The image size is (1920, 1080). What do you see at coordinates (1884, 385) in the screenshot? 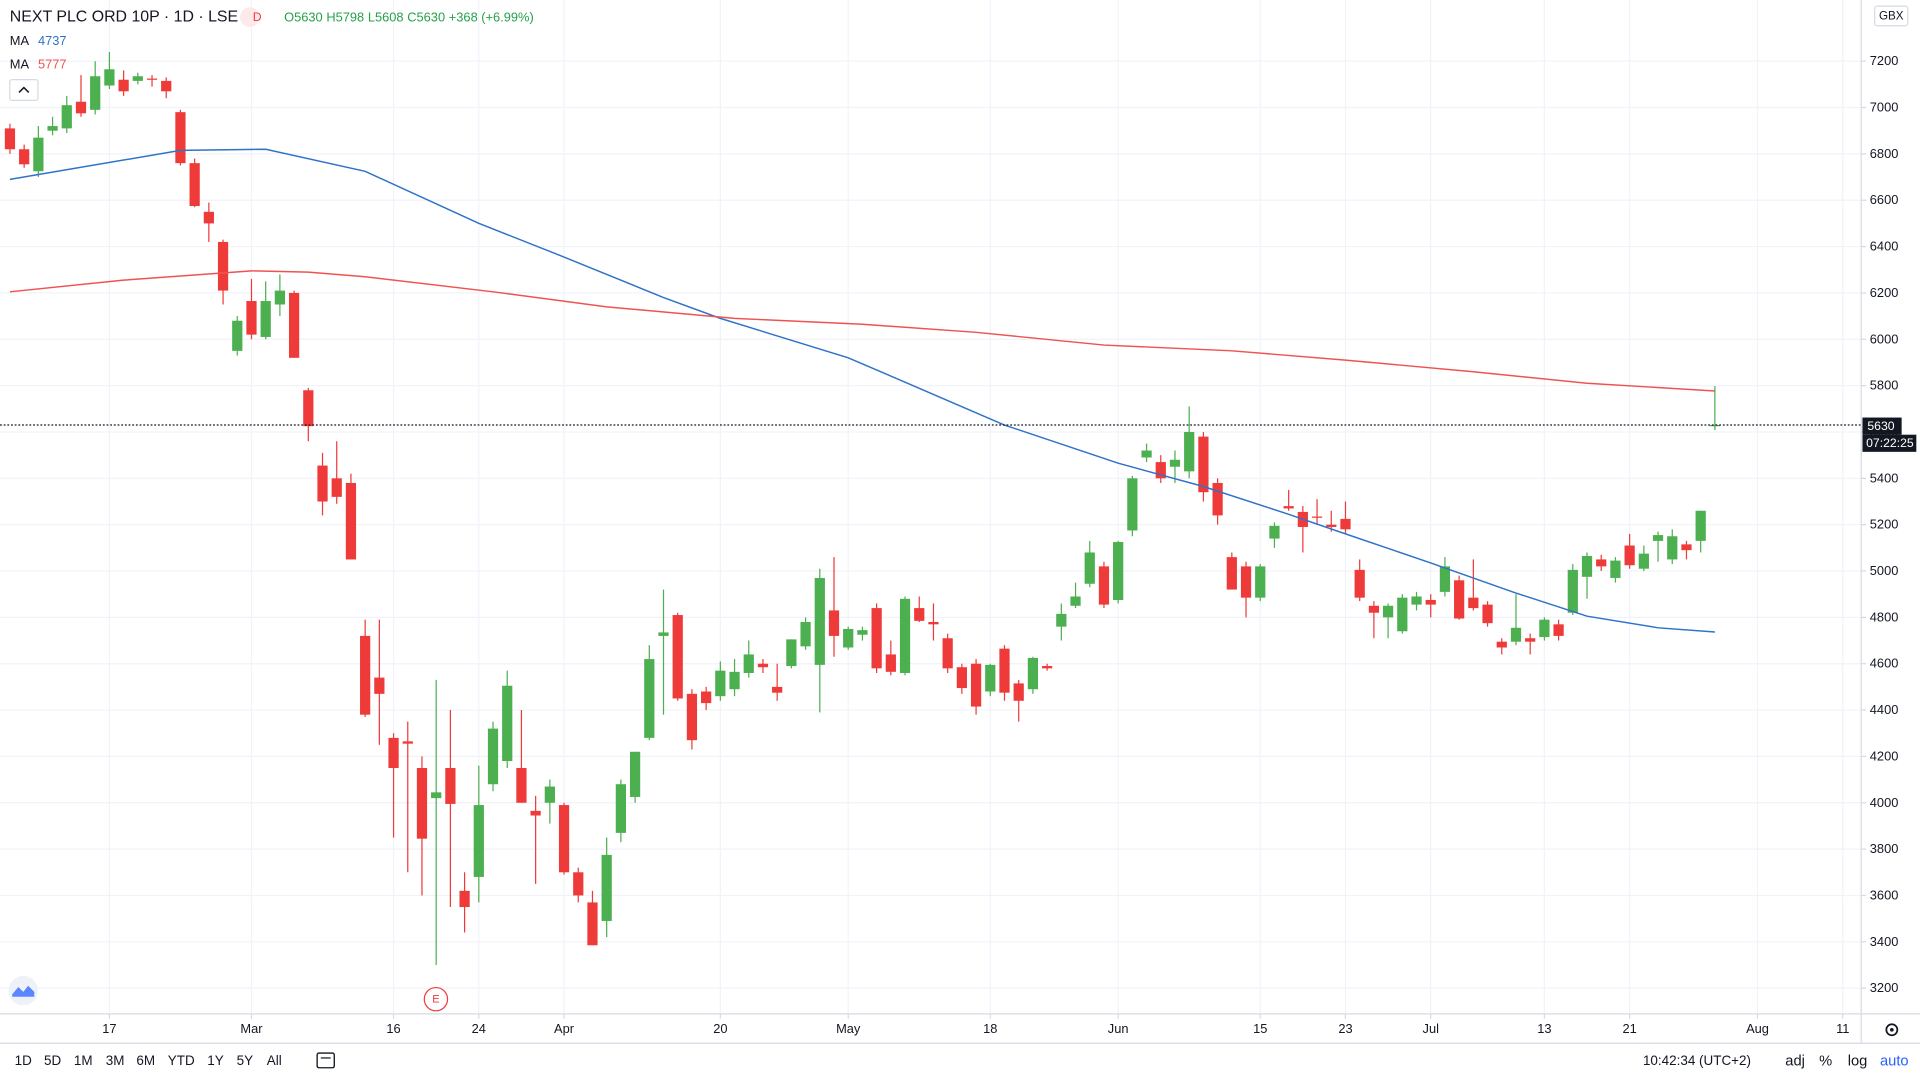
I see `y-tick-label: 5800` at bounding box center [1884, 385].